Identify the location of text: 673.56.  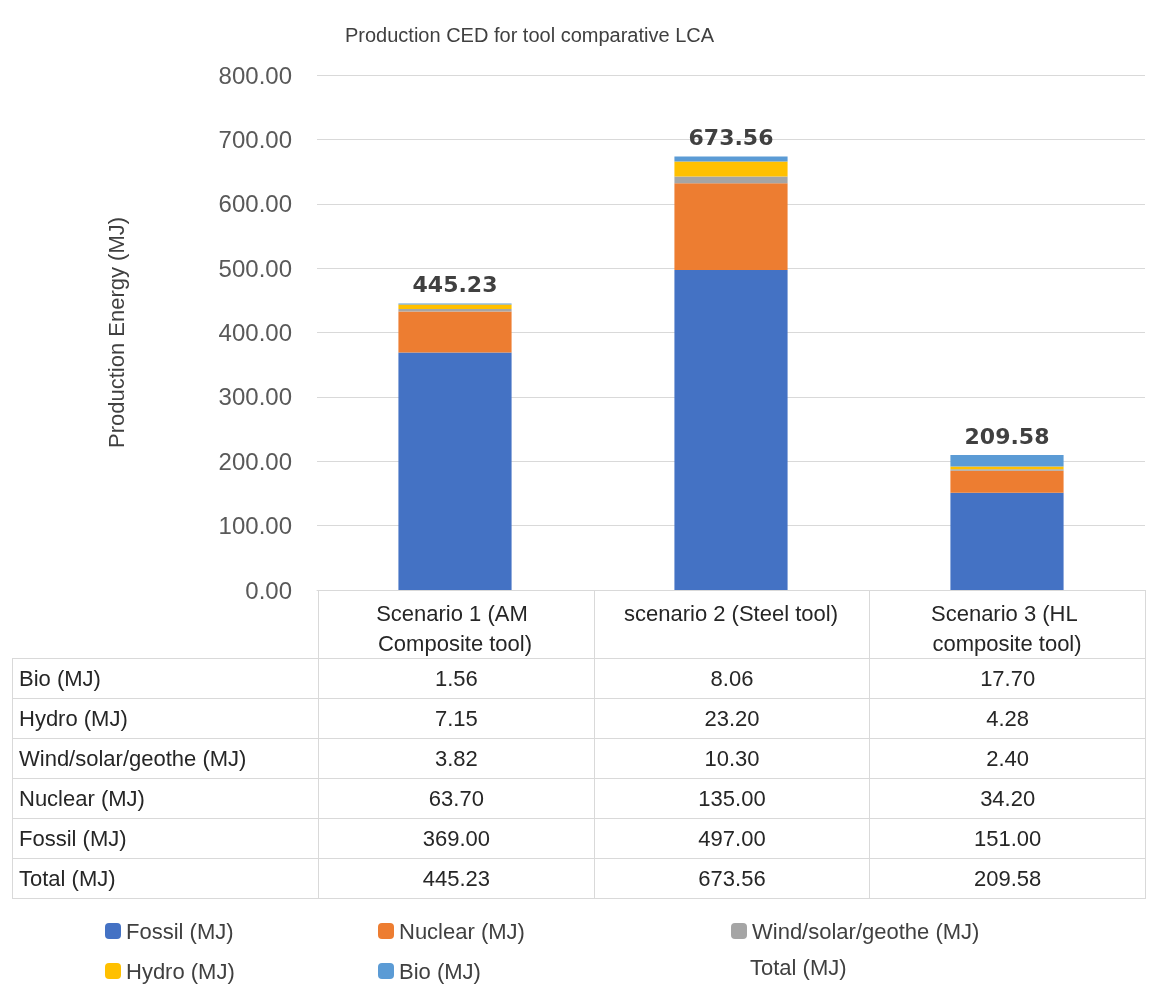
(732, 878).